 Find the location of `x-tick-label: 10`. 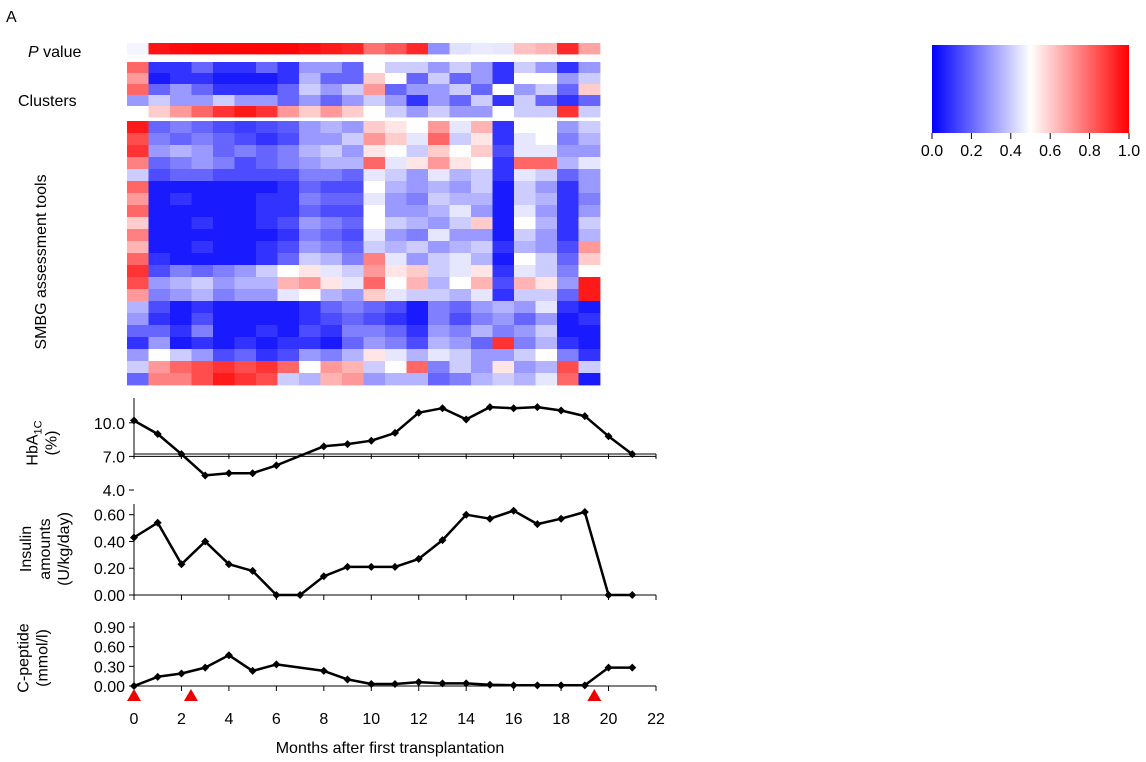

x-tick-label: 10 is located at coordinates (371, 719).